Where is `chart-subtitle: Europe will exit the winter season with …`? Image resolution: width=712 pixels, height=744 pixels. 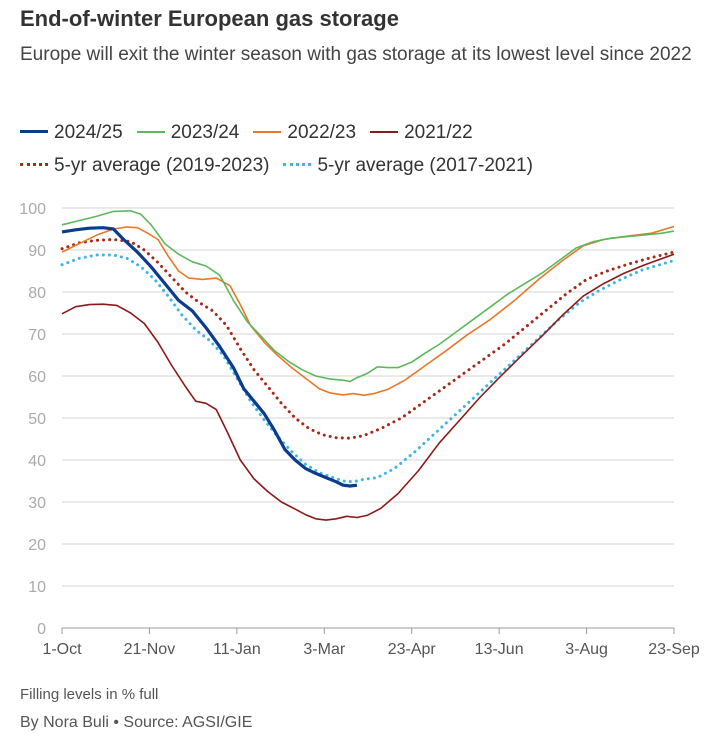
chart-subtitle: Europe will exit the winter season with … is located at coordinates (356, 54).